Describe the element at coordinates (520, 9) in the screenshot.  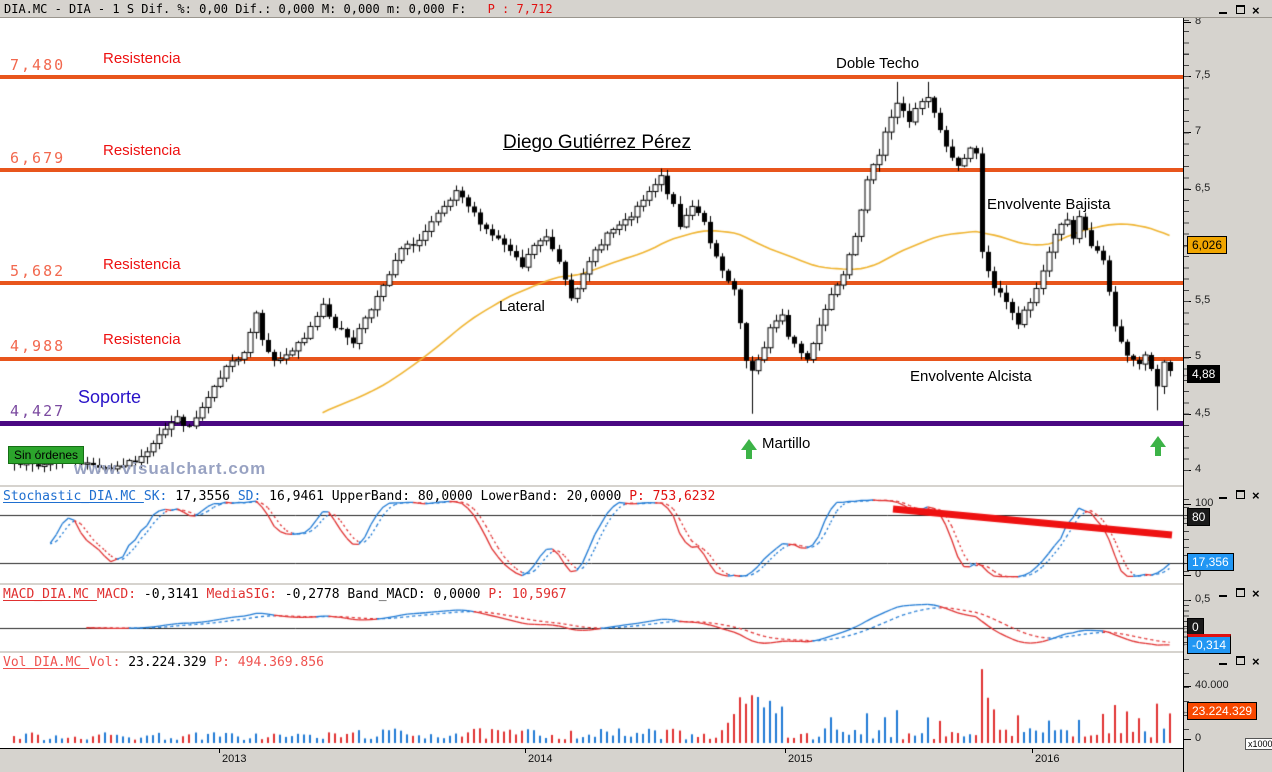
I see `last-price-text: P : 7,712` at that location.